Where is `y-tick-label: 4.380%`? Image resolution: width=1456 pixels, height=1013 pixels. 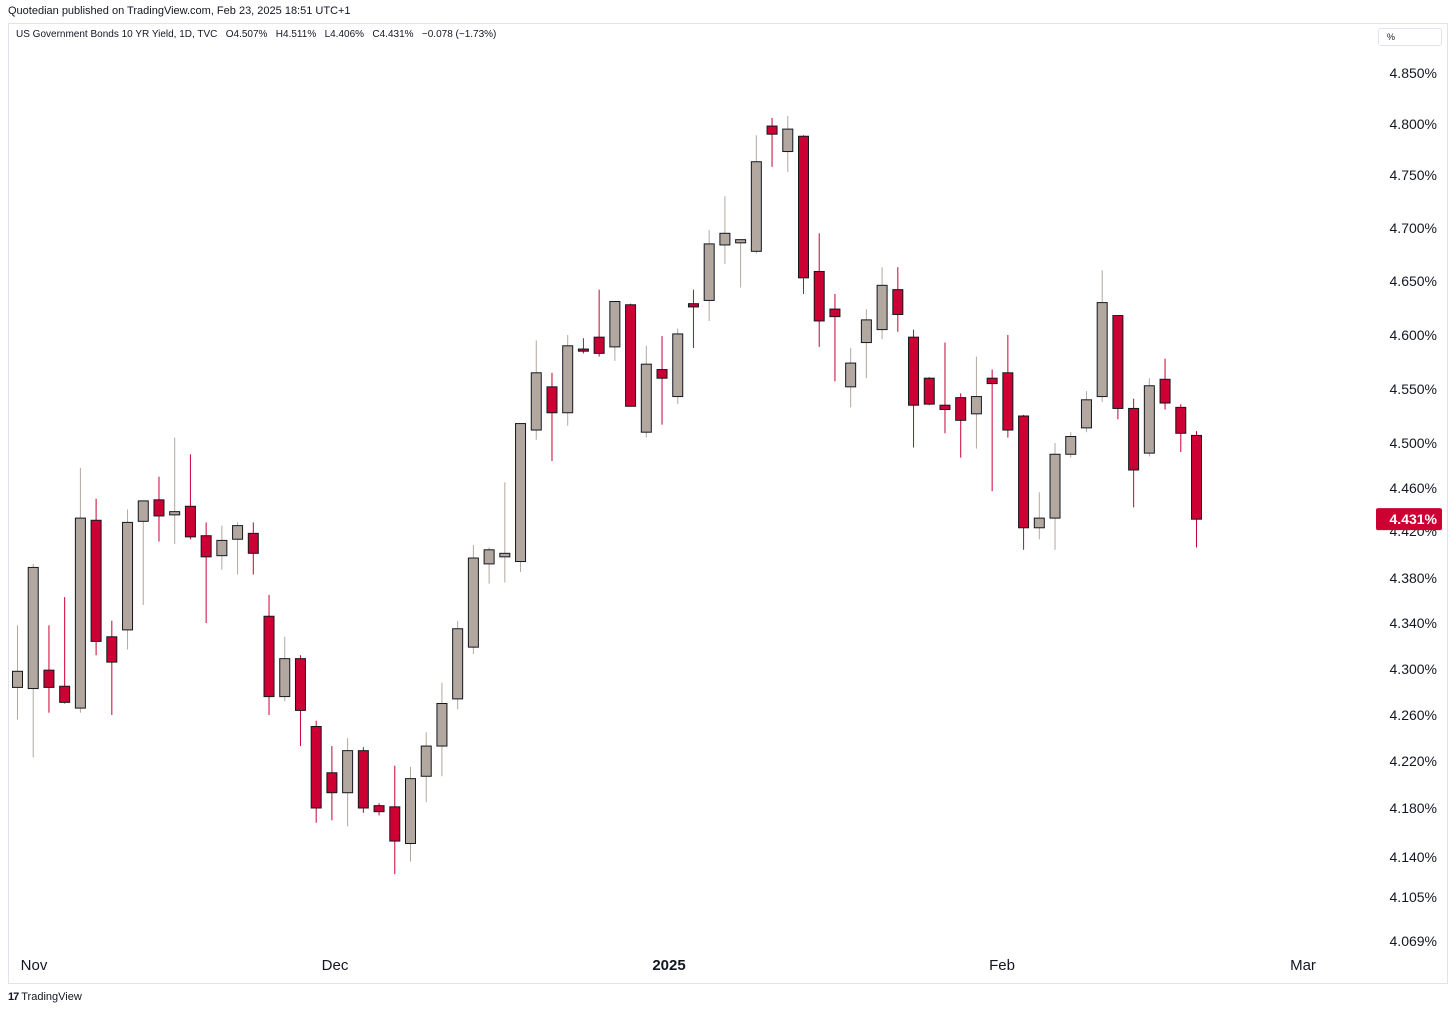 y-tick-label: 4.380% is located at coordinates (1413, 578).